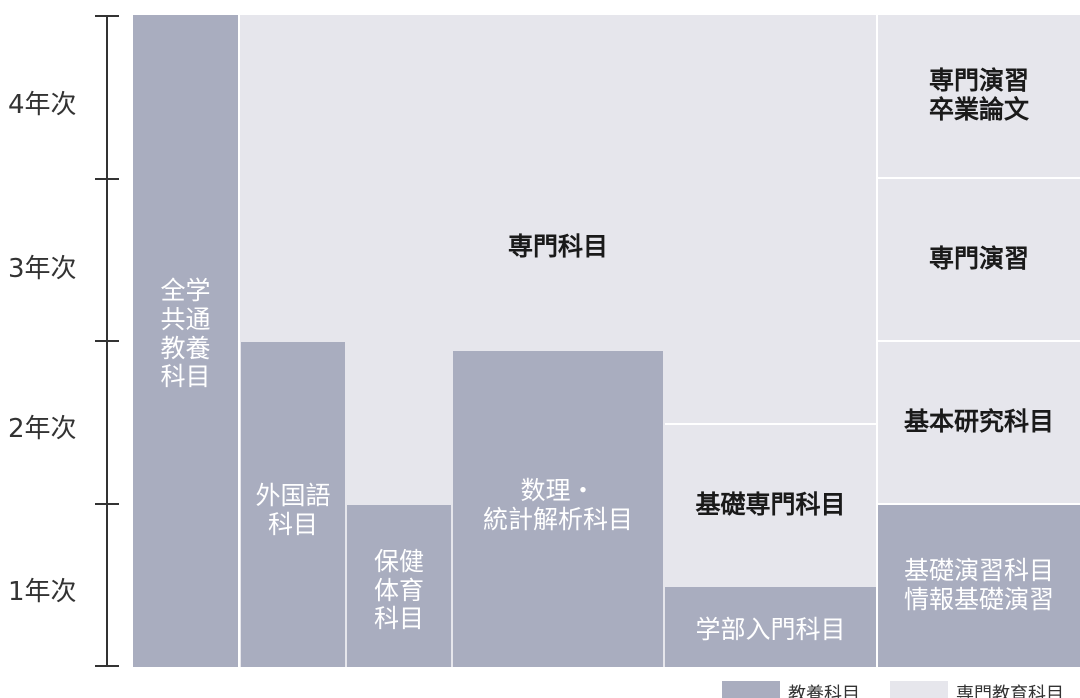 The height and width of the screenshot is (698, 1080). Describe the element at coordinates (42, 429) in the screenshot. I see `year-label: 2年次` at that location.